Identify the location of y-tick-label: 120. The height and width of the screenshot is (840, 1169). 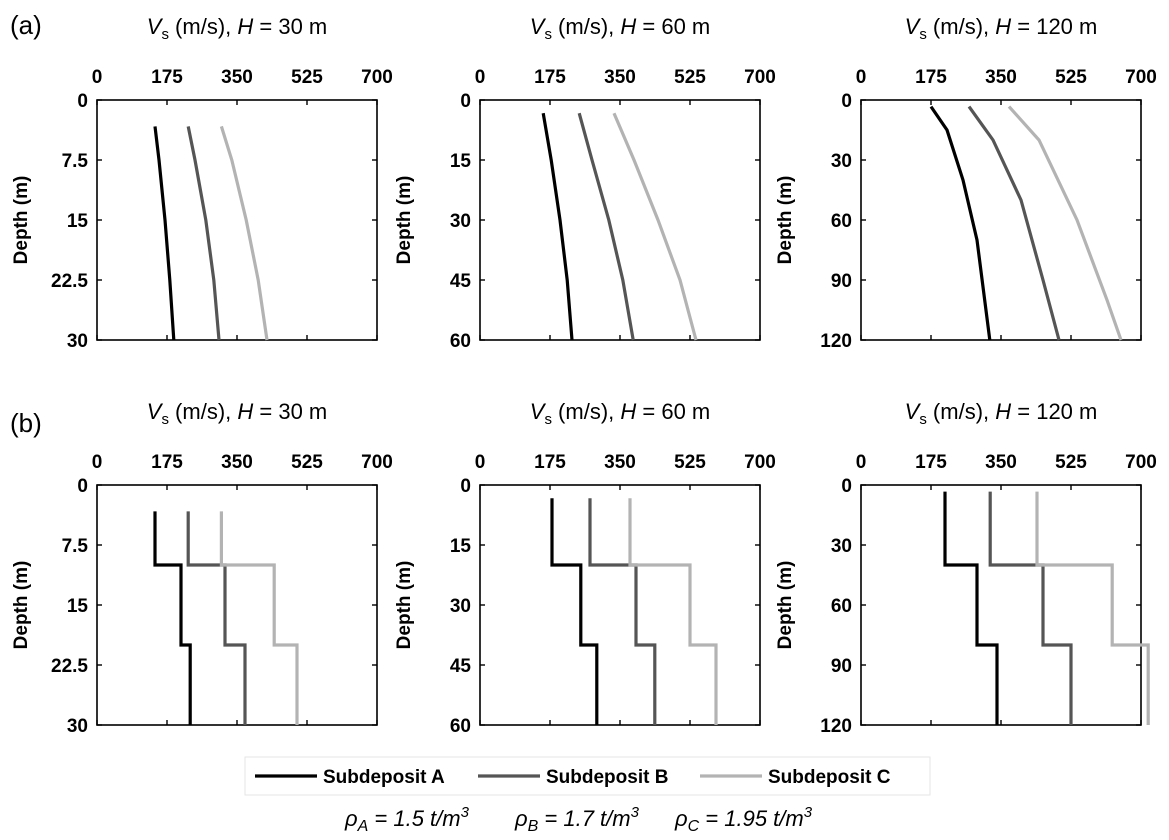
(836, 726).